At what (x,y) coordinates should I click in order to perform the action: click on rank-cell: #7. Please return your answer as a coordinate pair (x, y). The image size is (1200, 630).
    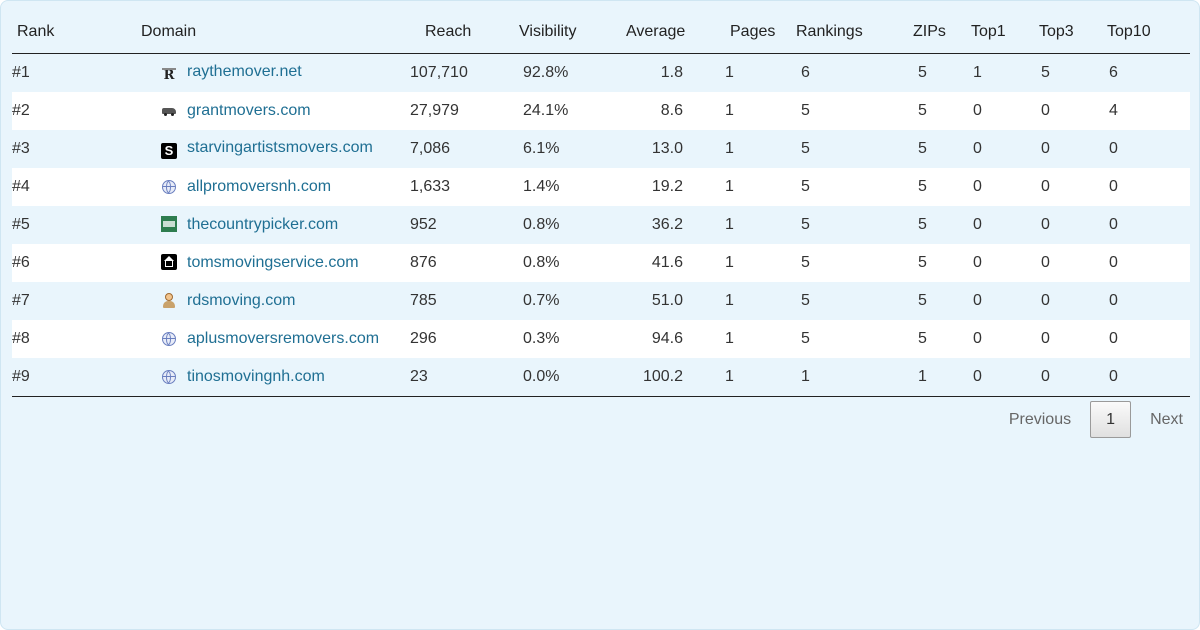
    Looking at the image, I should click on (21, 300).